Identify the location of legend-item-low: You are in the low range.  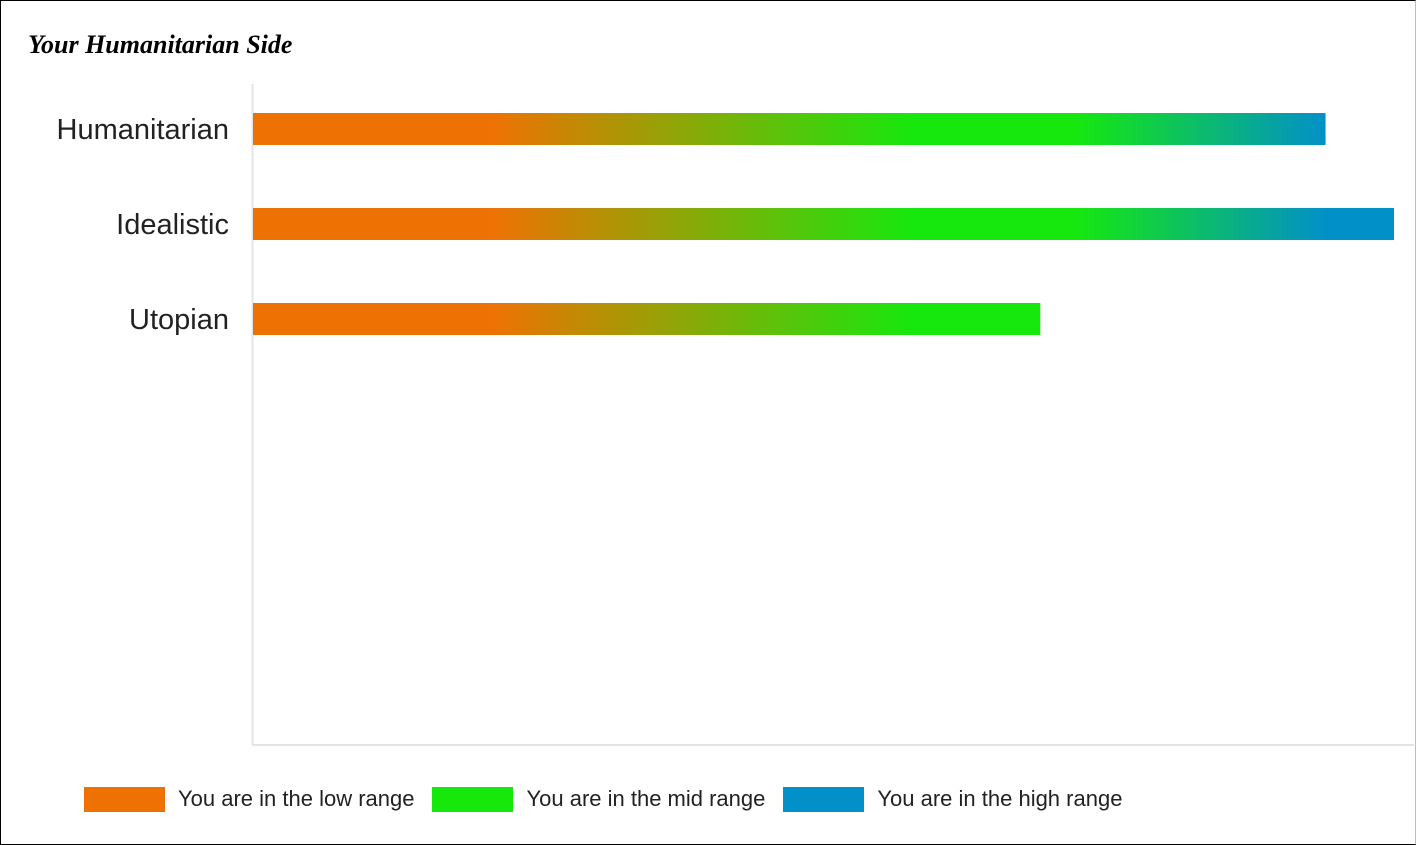
(249, 799).